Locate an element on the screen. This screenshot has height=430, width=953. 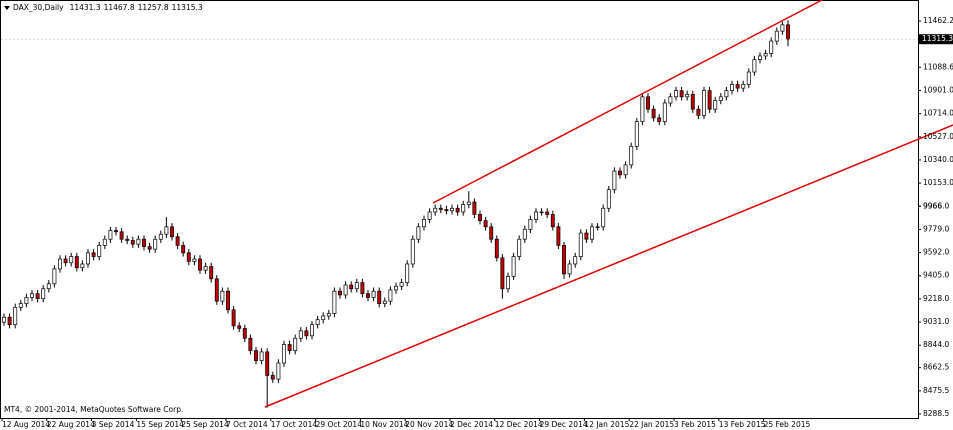
ohlc-low: 11257.8 is located at coordinates (153, 7).